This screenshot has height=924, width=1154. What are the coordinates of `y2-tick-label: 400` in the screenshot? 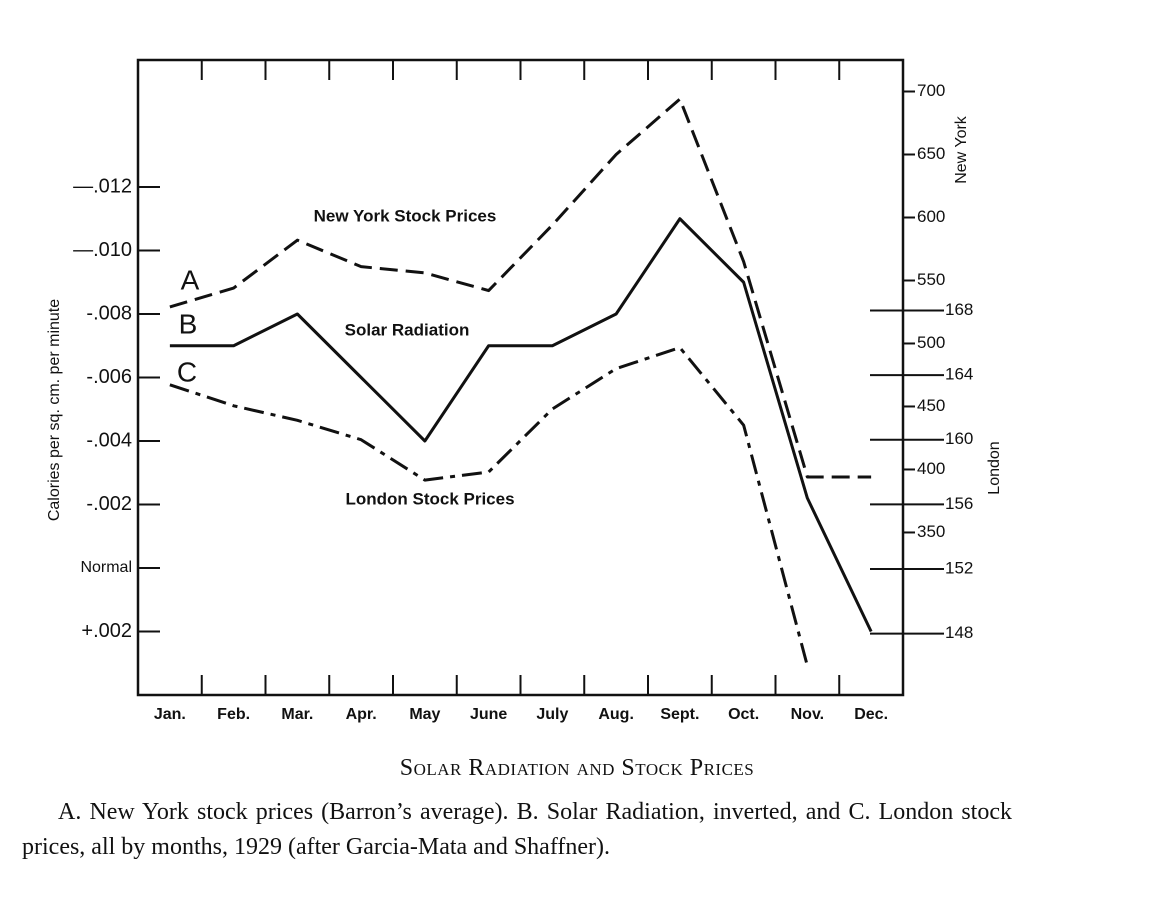 It's located at (931, 468).